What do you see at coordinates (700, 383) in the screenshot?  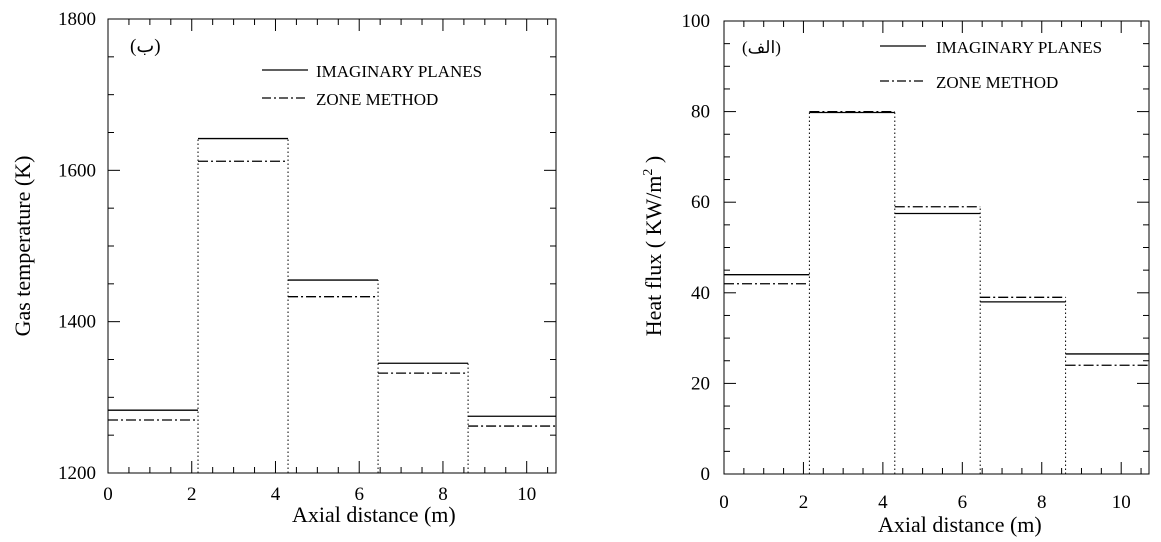 I see `y-tick-label: 20` at bounding box center [700, 383].